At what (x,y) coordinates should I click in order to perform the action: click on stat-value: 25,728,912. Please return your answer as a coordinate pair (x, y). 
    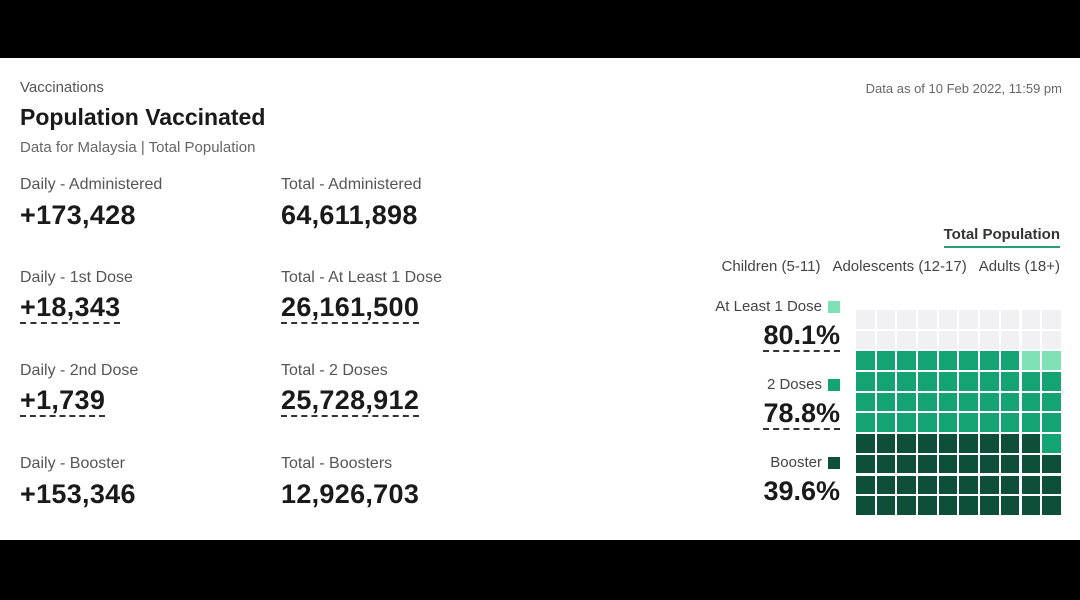
    Looking at the image, I should click on (350, 402).